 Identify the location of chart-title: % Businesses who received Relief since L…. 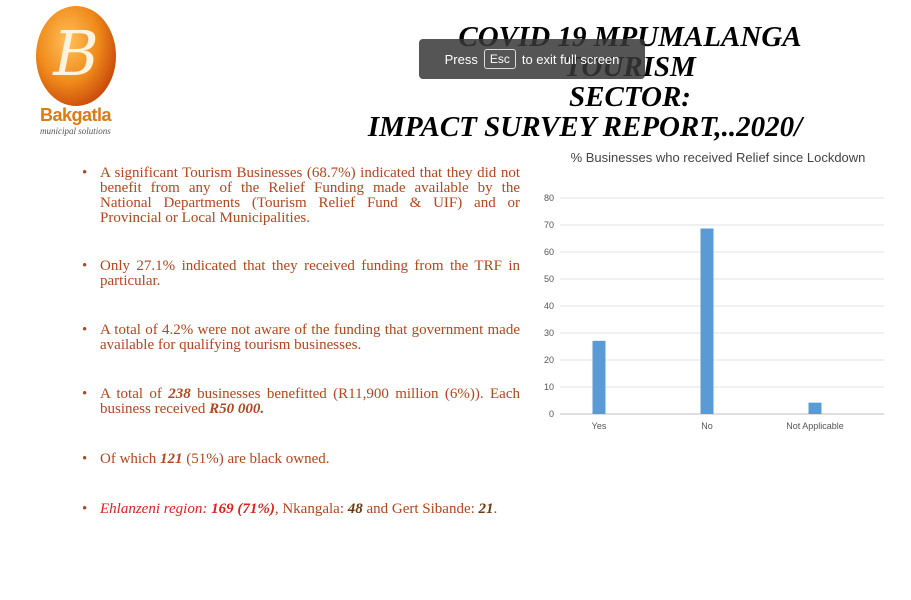
(718, 157).